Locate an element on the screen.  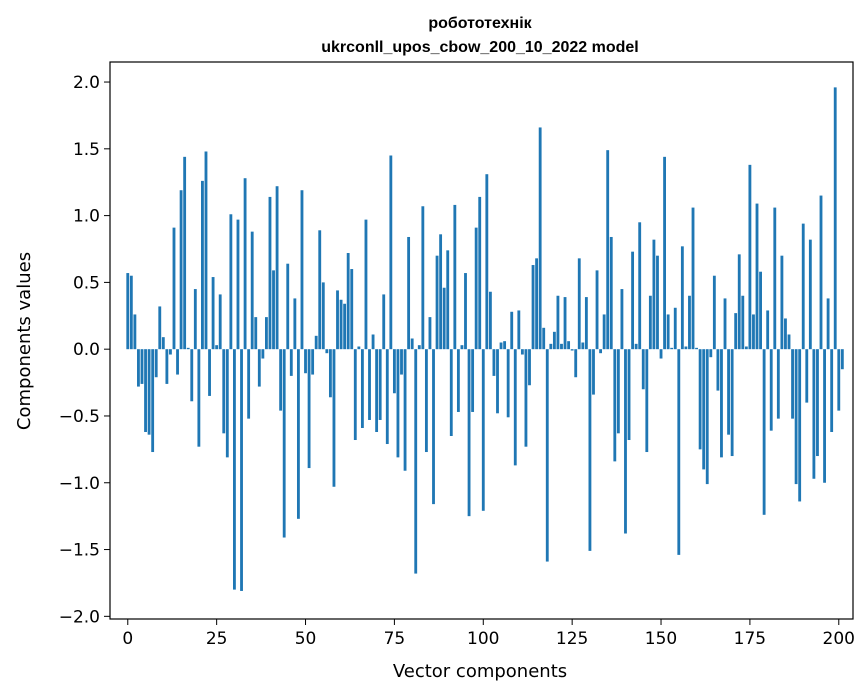
y-tick-label: 1.5 is located at coordinates (86, 150).